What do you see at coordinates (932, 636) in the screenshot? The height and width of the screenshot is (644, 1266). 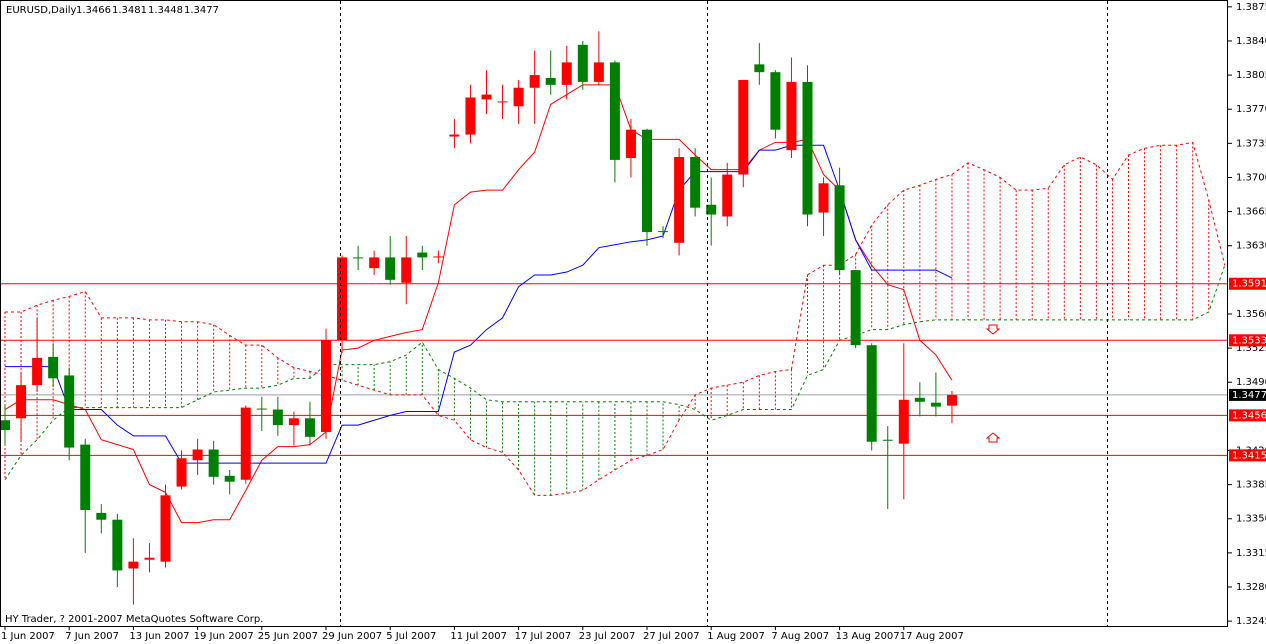 I see `x-tick-label: 17 Aug 2007` at bounding box center [932, 636].